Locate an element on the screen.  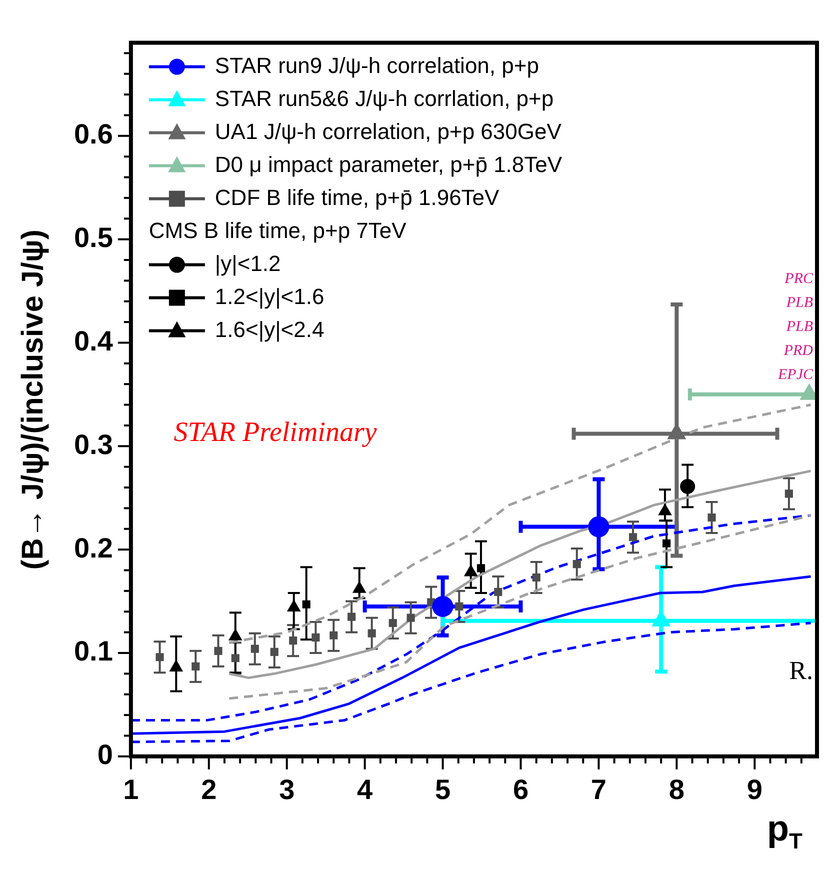
y-tick-label: 0.1 is located at coordinates (93, 651).